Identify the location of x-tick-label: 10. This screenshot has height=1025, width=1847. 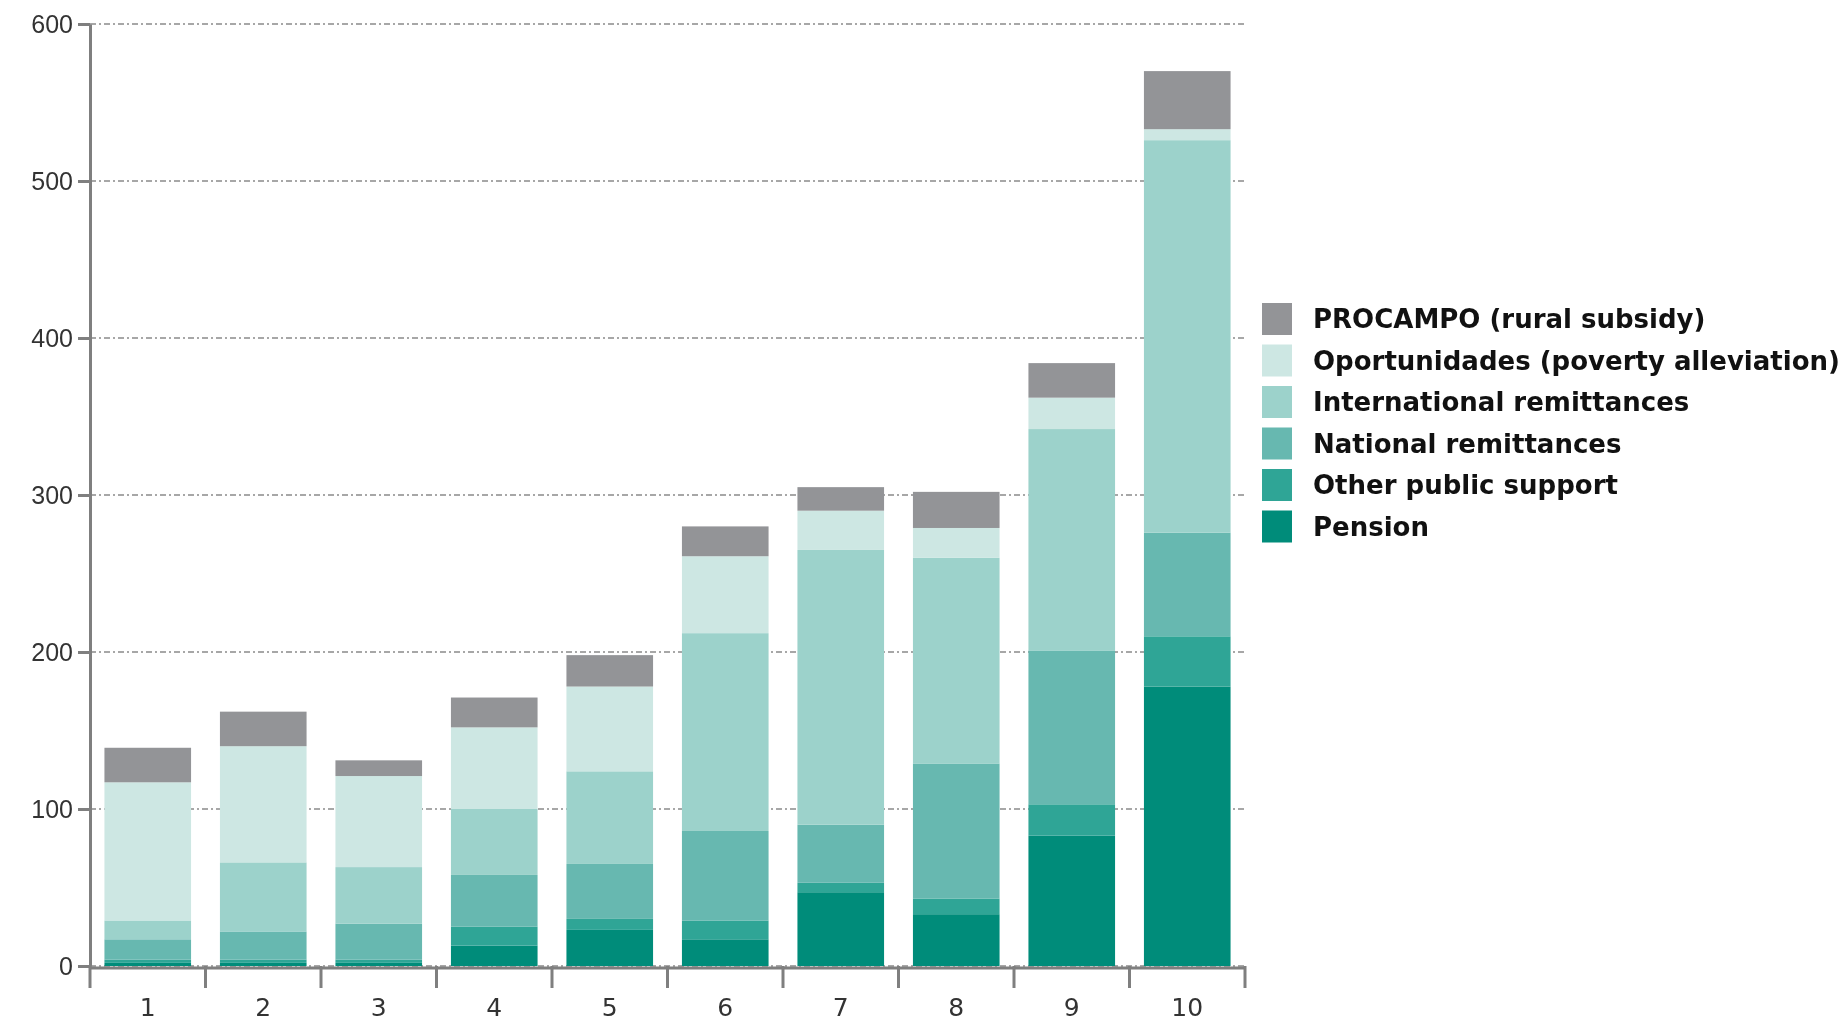
(1187, 1007).